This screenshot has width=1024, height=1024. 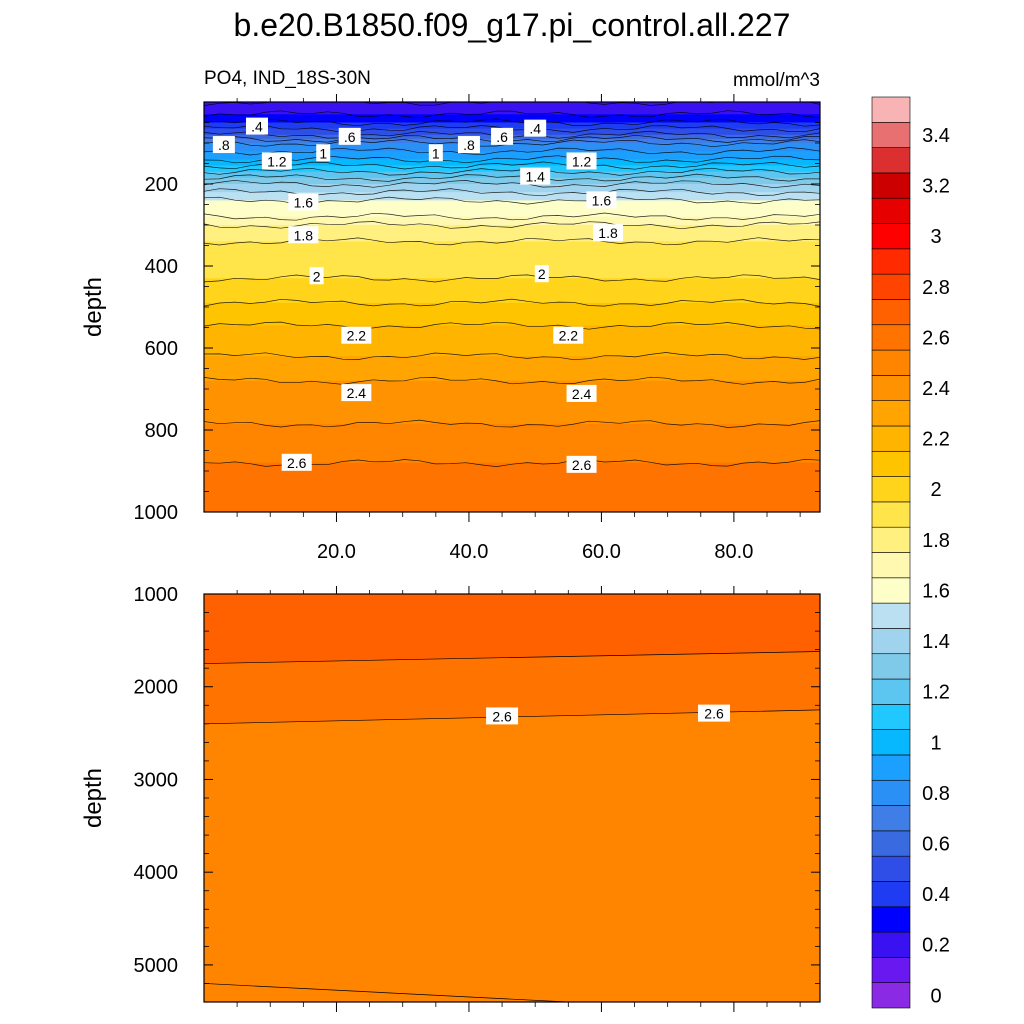 I want to click on contour-label: 1, so click(x=323, y=153).